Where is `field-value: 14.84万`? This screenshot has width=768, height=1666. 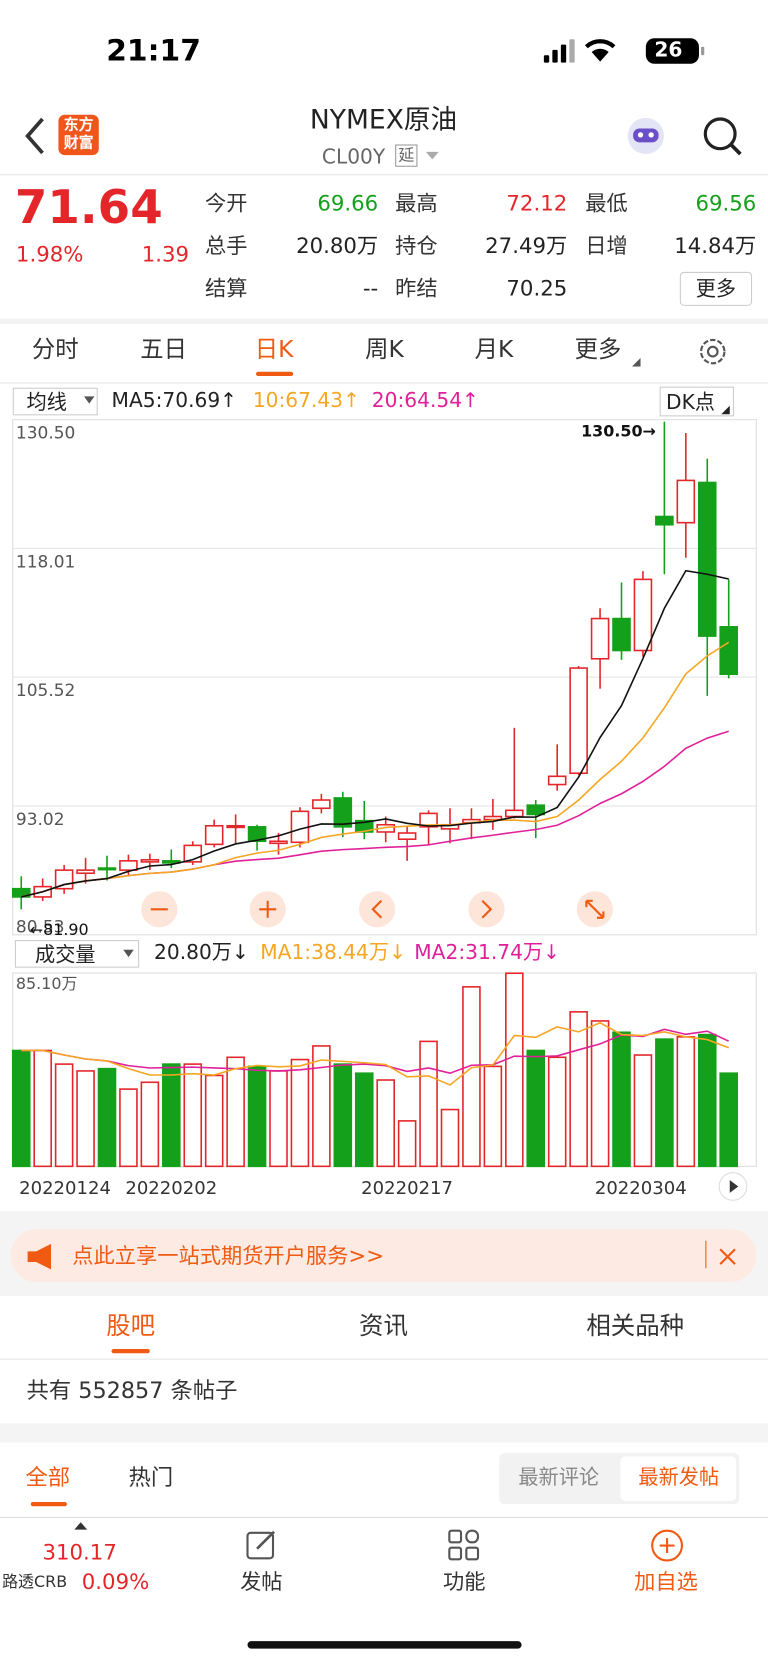
field-value: 14.84万 is located at coordinates (715, 245).